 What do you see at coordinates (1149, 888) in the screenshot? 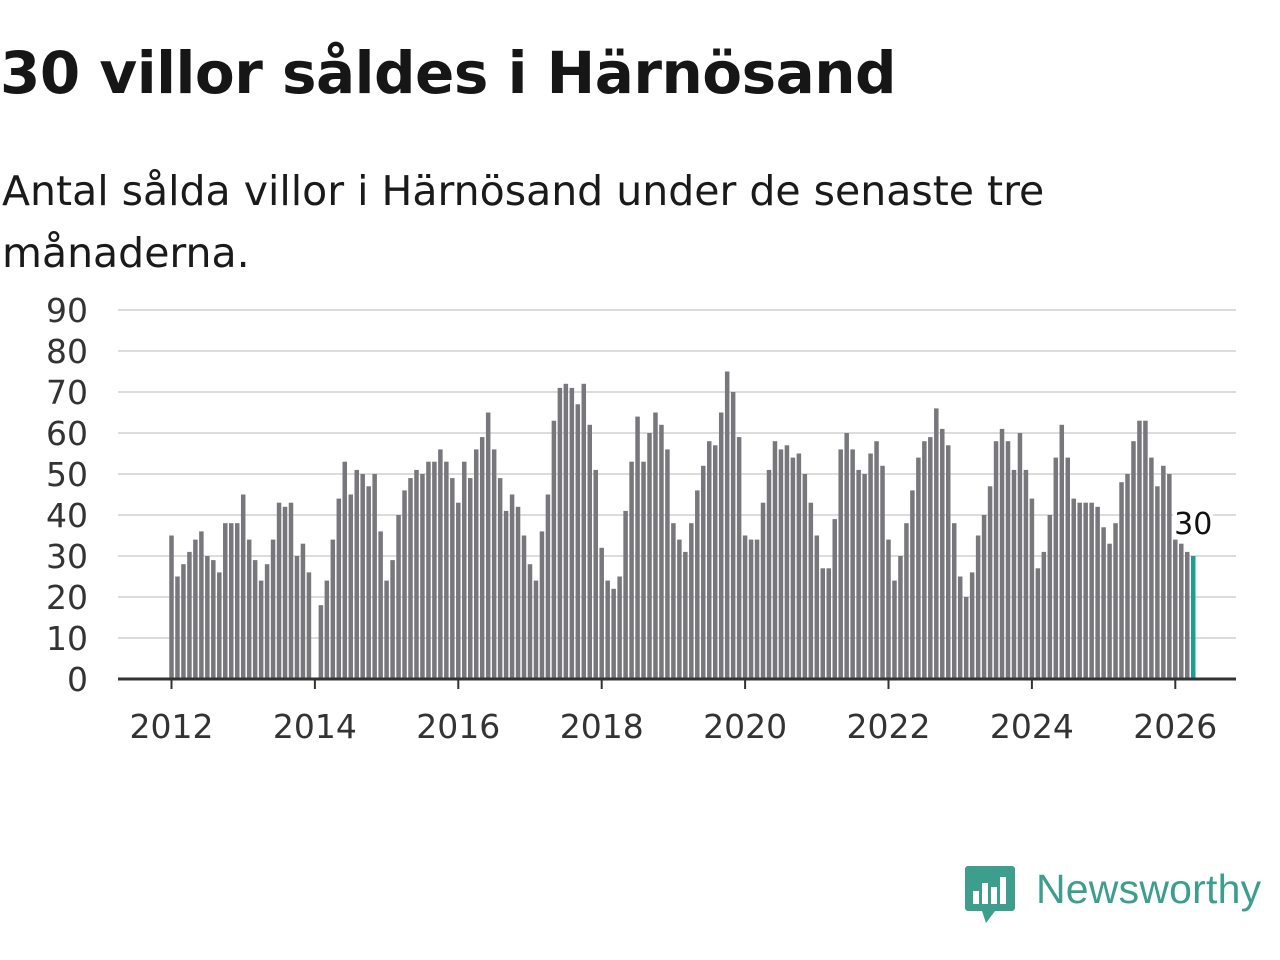
I see `brand-name: Newsworthy` at bounding box center [1149, 888].